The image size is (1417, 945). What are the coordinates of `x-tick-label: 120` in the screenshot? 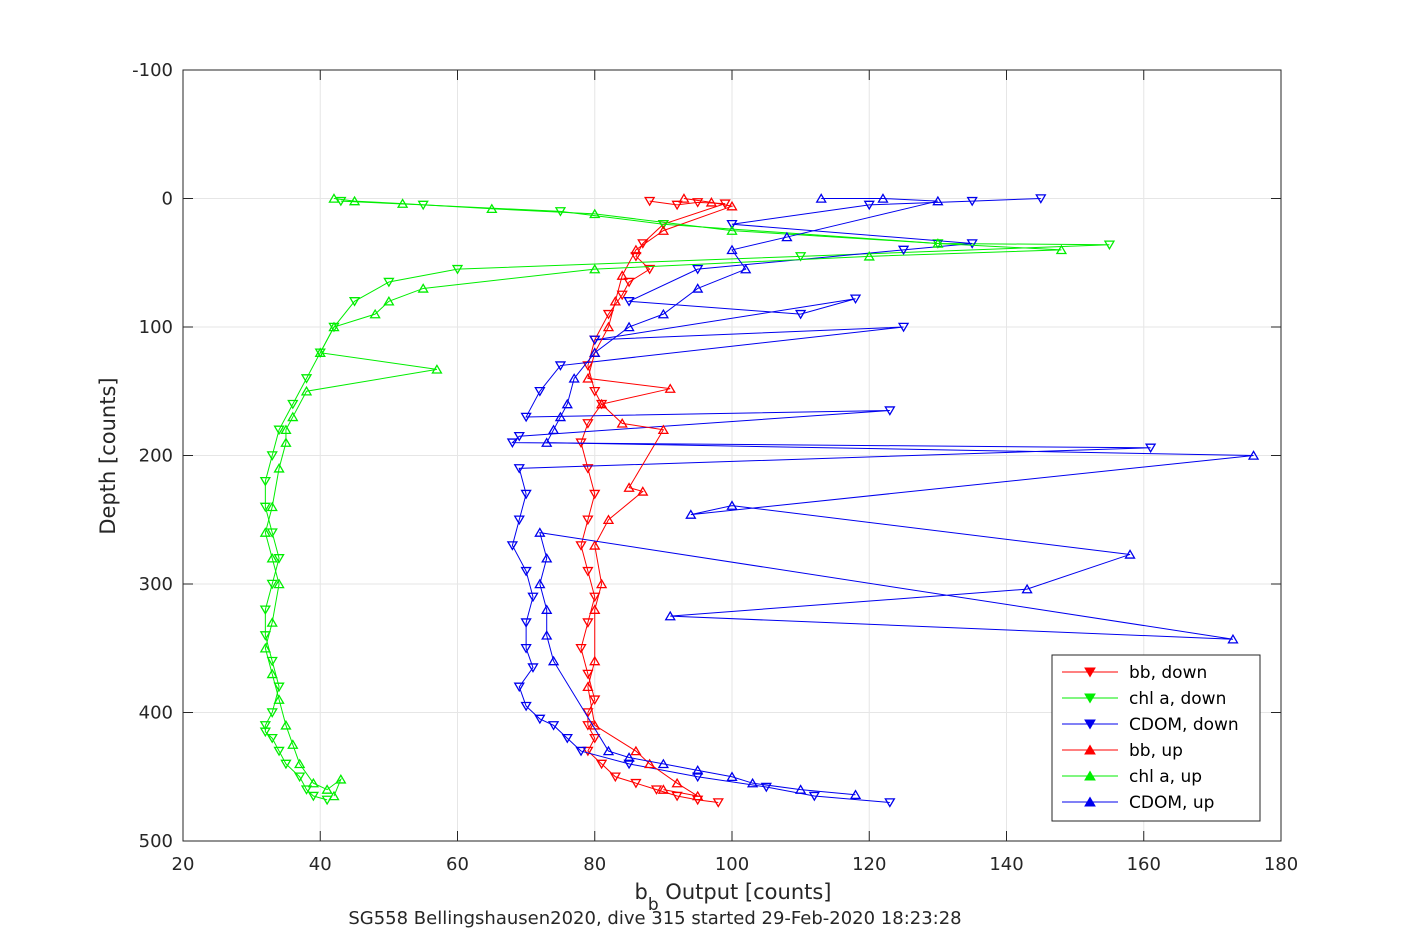 It's located at (869, 864).